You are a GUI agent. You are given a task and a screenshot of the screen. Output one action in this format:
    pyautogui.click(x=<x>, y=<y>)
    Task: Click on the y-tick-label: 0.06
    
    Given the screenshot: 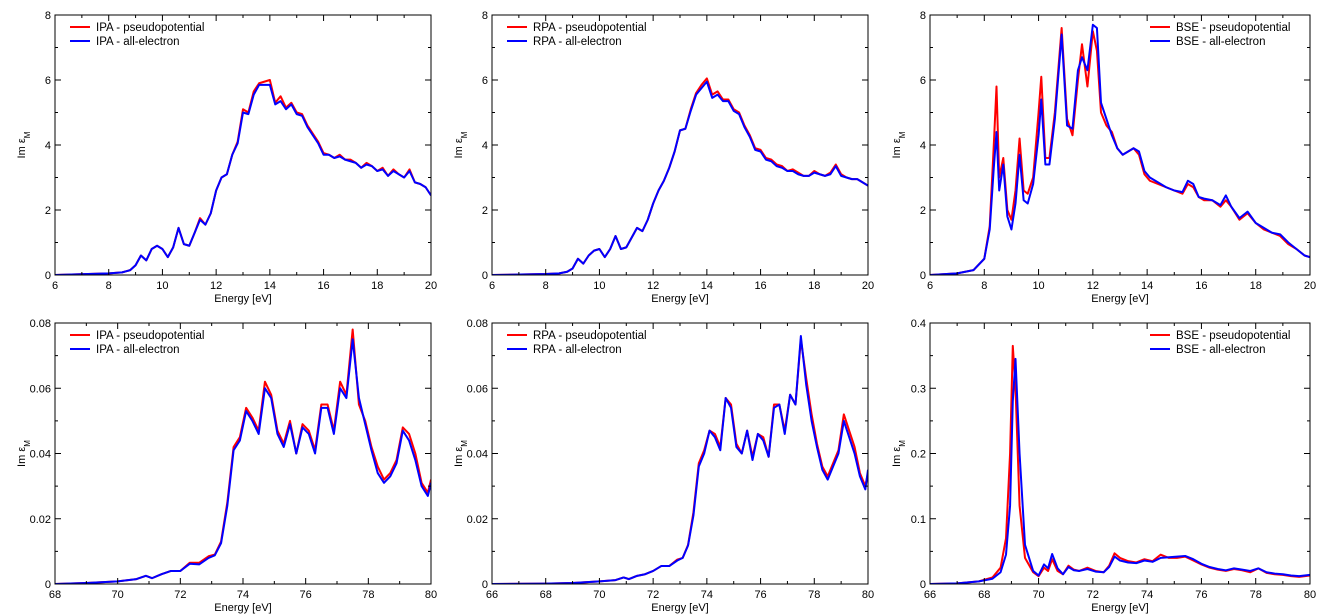 What is the action you would take?
    pyautogui.click(x=40, y=389)
    